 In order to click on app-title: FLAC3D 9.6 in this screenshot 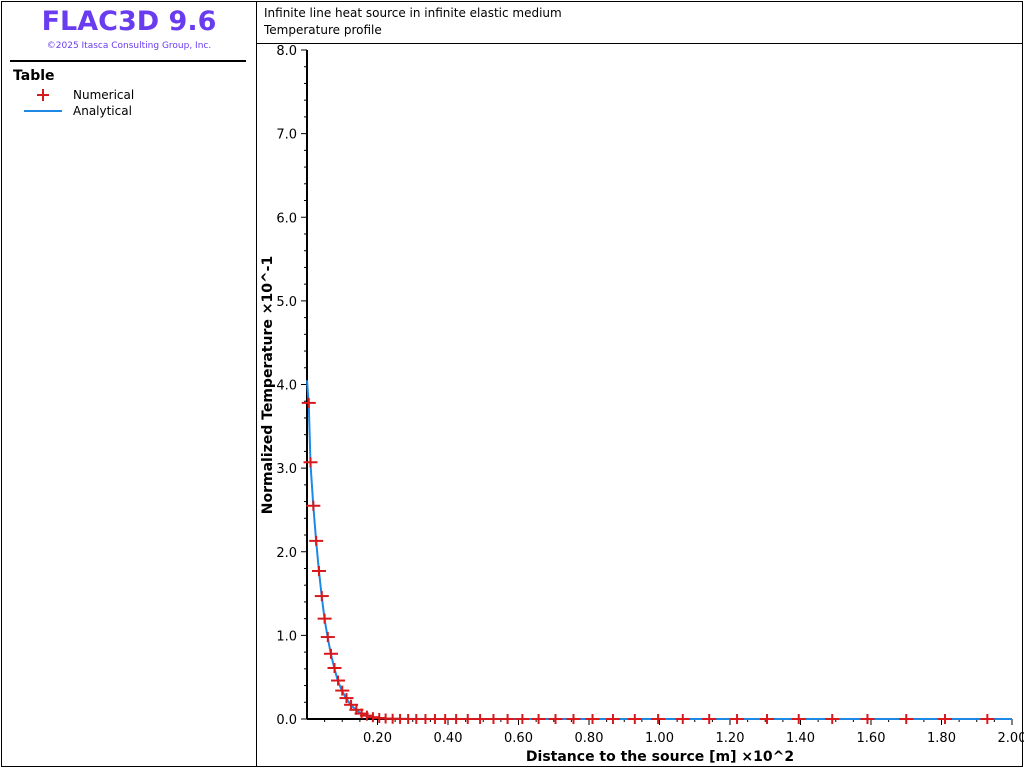, I will do `click(129, 21)`.